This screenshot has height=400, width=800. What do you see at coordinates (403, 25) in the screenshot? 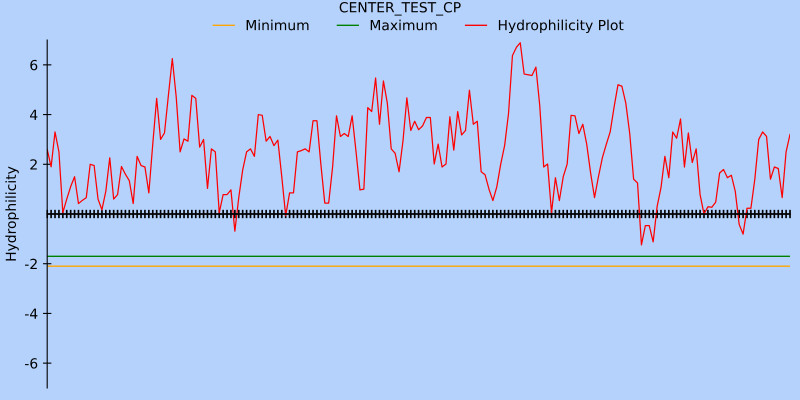
I see `legend-label: Maximum` at bounding box center [403, 25].